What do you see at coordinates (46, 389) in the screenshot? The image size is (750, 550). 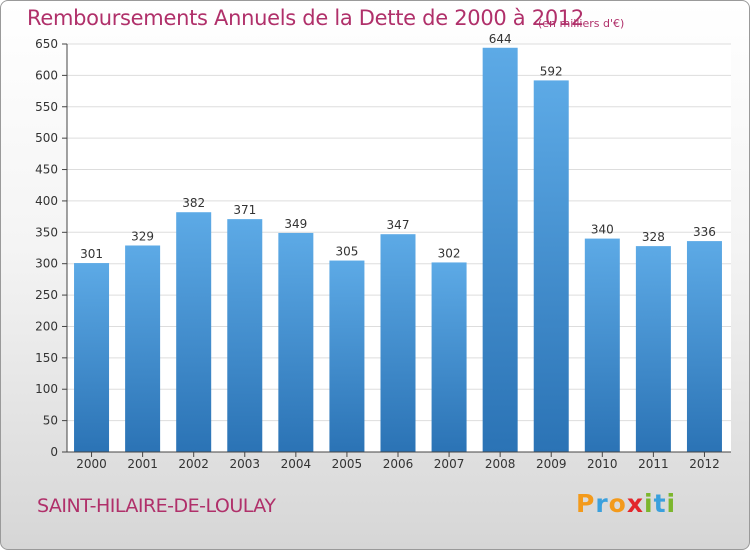 I see `y-tick-label: 100` at bounding box center [46, 389].